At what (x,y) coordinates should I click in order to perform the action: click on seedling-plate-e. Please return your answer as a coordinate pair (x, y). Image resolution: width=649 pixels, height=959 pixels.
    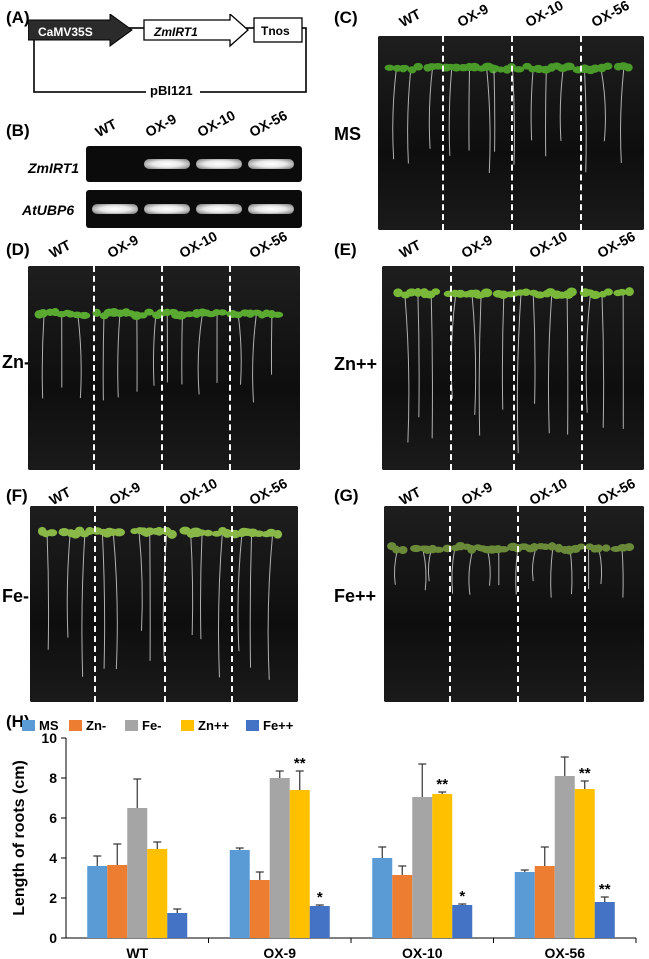
    Looking at the image, I should click on (513, 368).